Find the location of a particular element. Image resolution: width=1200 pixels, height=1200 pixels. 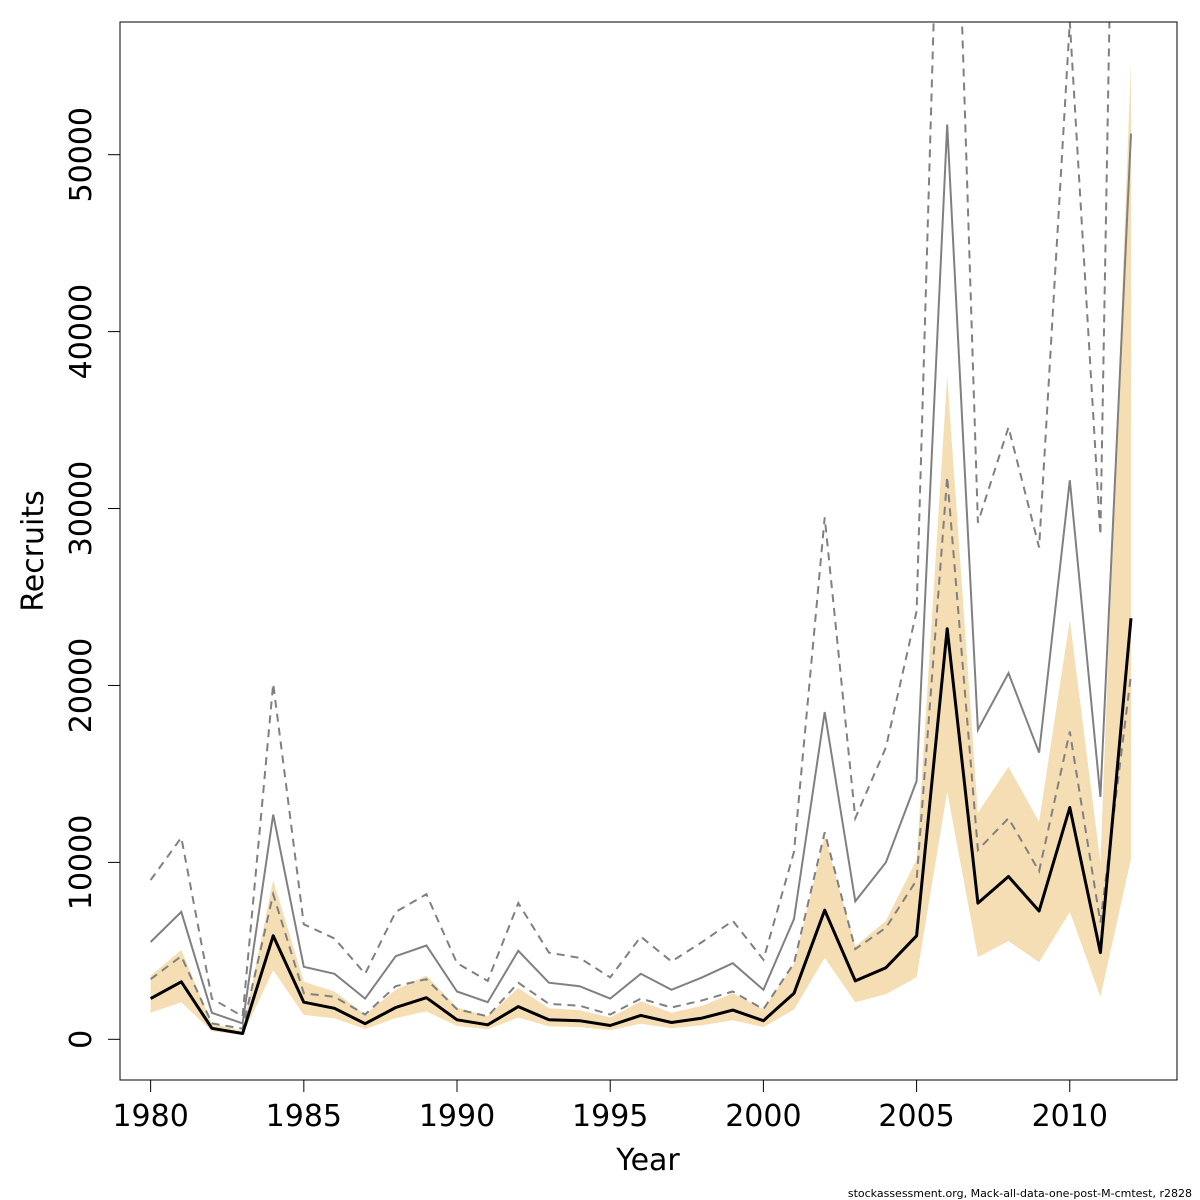

y-tick-label: 40000 is located at coordinates (81, 331).